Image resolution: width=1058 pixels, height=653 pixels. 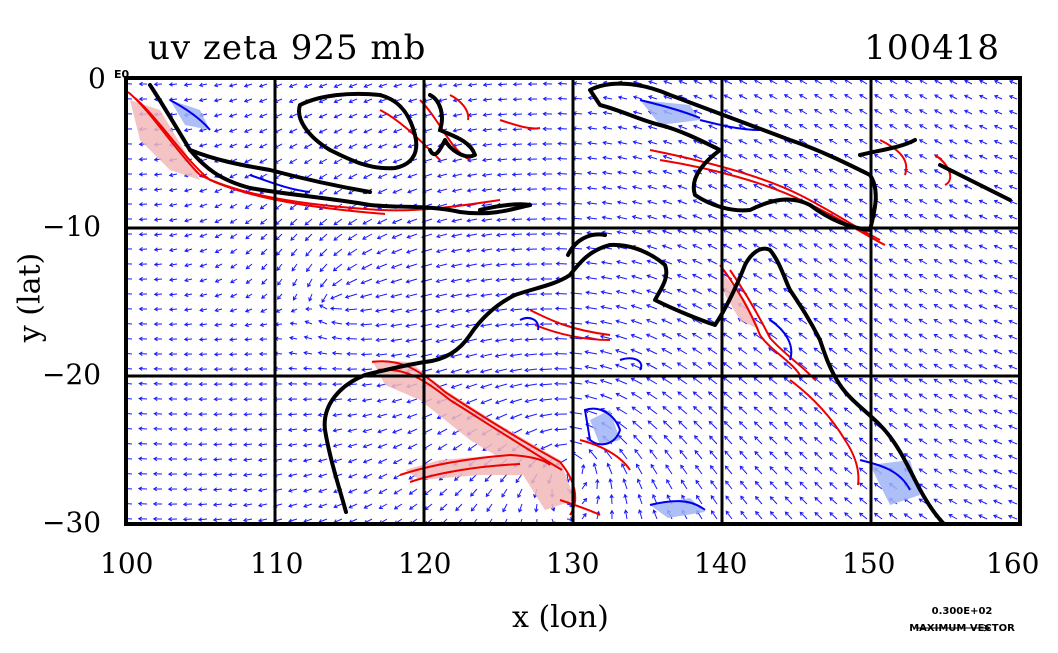 What do you see at coordinates (72, 374) in the screenshot?
I see `y-tick-label: −20` at bounding box center [72, 374].